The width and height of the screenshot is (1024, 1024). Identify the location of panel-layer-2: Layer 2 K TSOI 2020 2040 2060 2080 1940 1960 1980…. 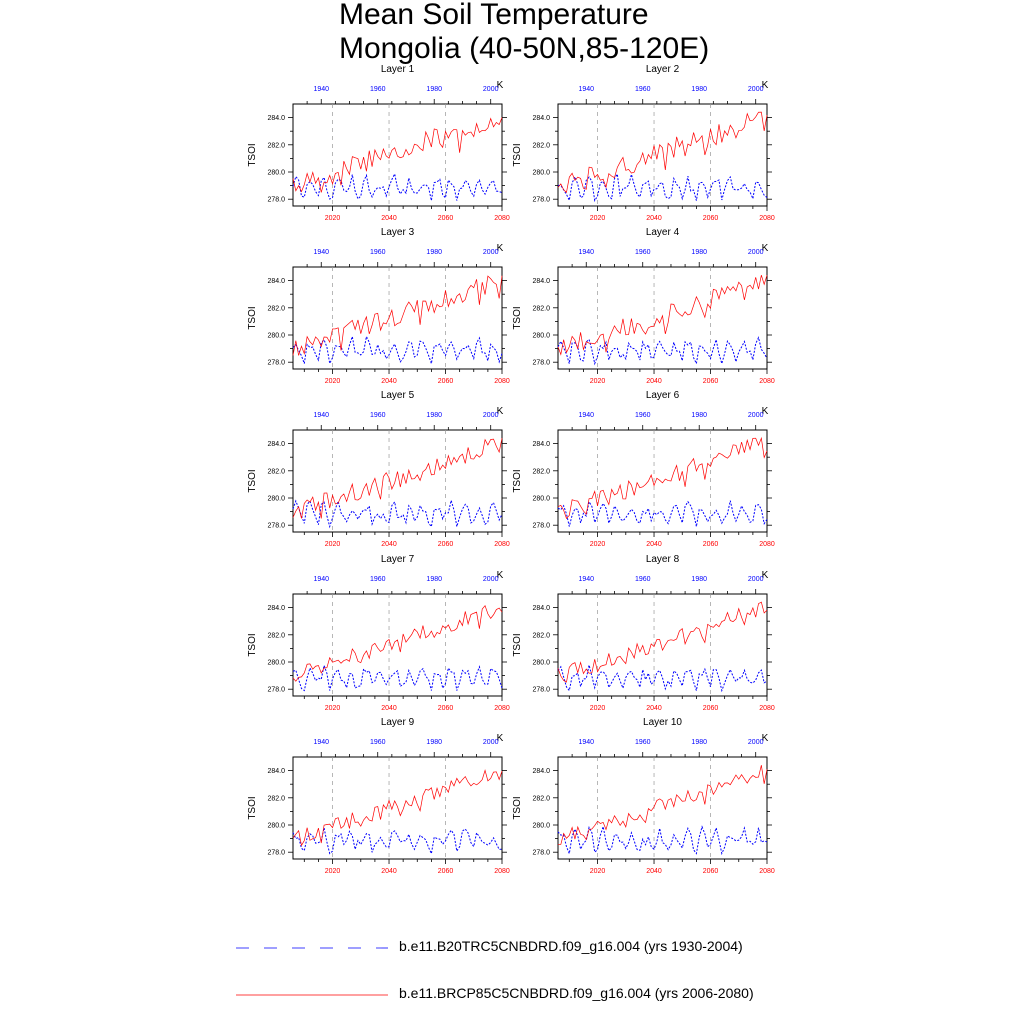
(643, 143).